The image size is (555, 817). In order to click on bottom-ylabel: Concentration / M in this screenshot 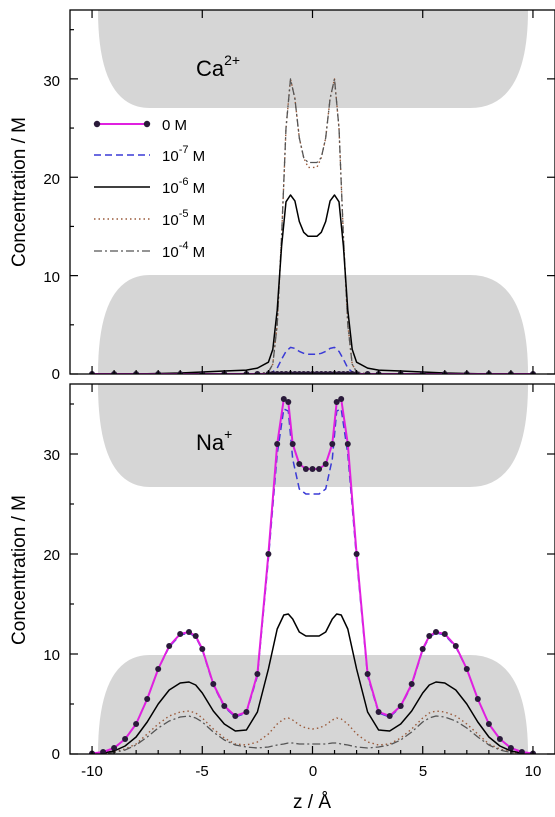, I will do `click(19, 570)`.